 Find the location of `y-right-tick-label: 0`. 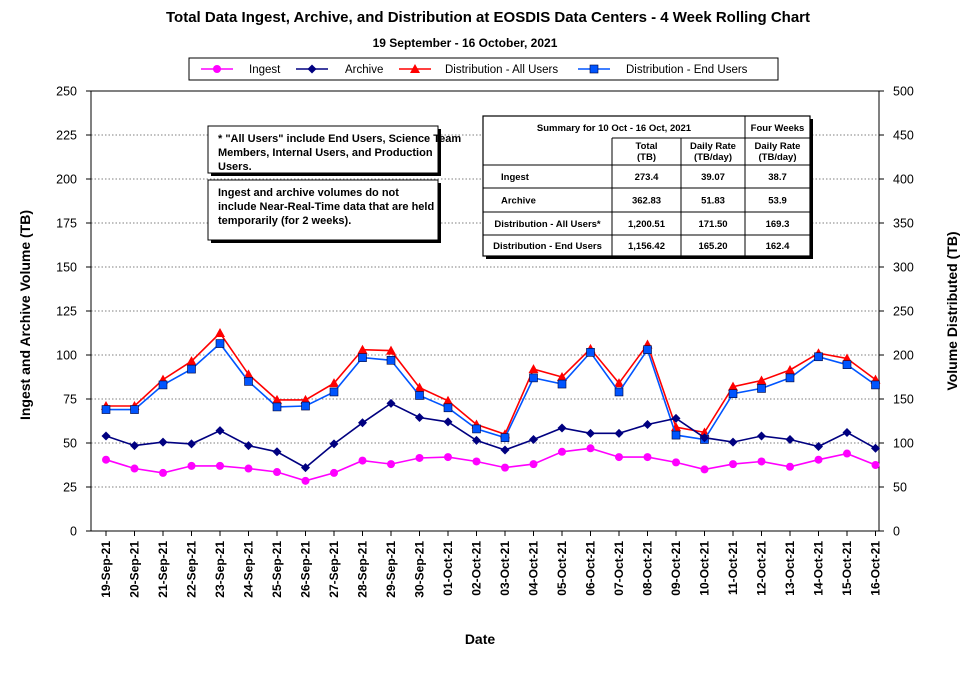

y-right-tick-label: 0 is located at coordinates (896, 532).